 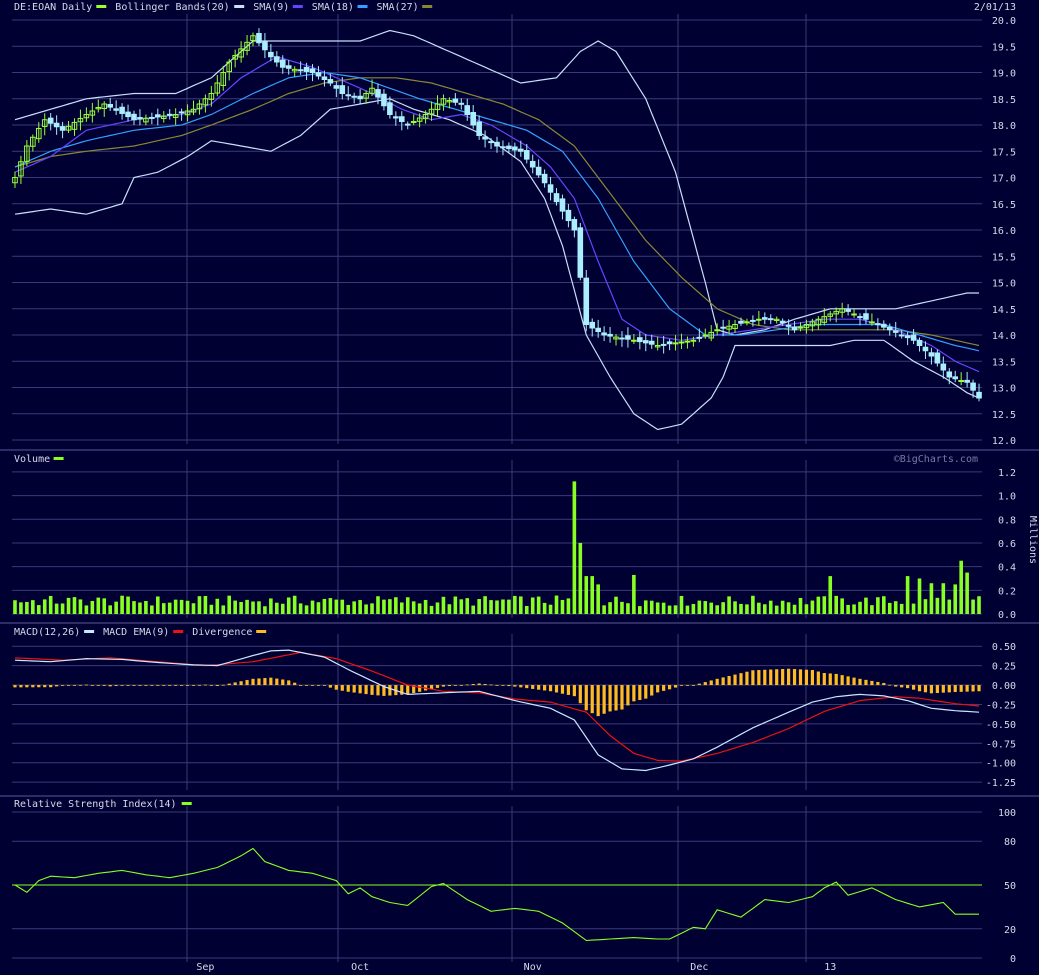 What do you see at coordinates (1007, 544) in the screenshot?
I see `volume_panel-ytick-label: 0.6` at bounding box center [1007, 544].